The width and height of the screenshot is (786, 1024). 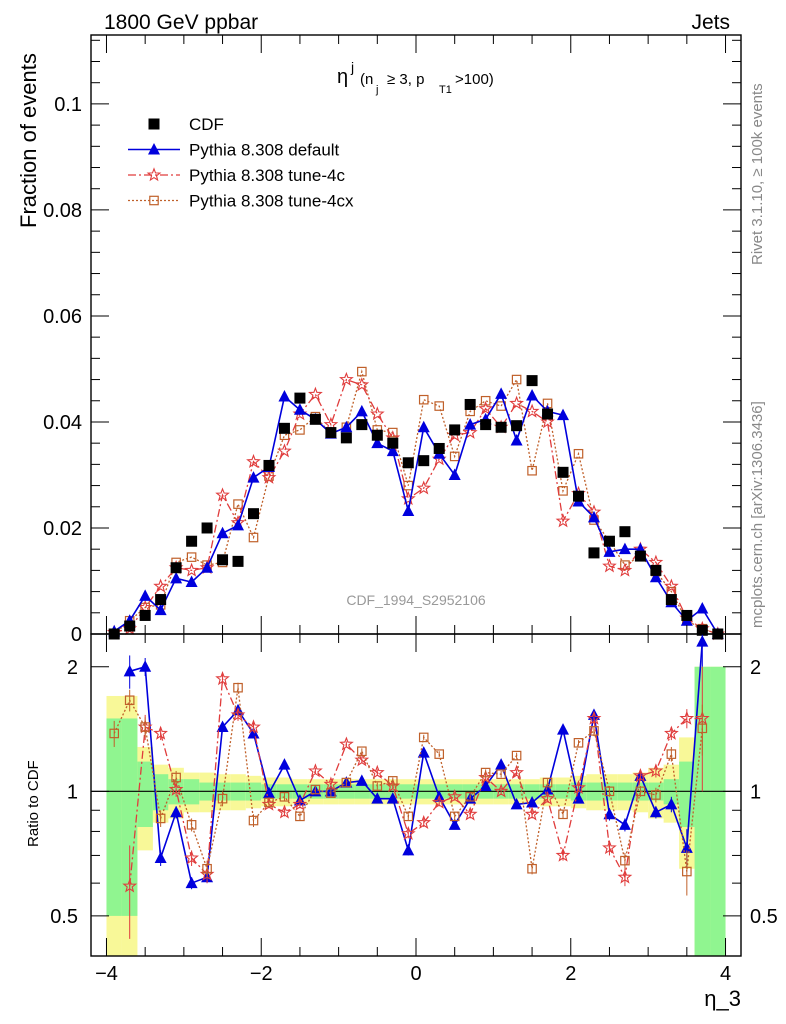 I want to click on legend-marker-pythia-8-308-tune-4c, so click(x=154, y=174).